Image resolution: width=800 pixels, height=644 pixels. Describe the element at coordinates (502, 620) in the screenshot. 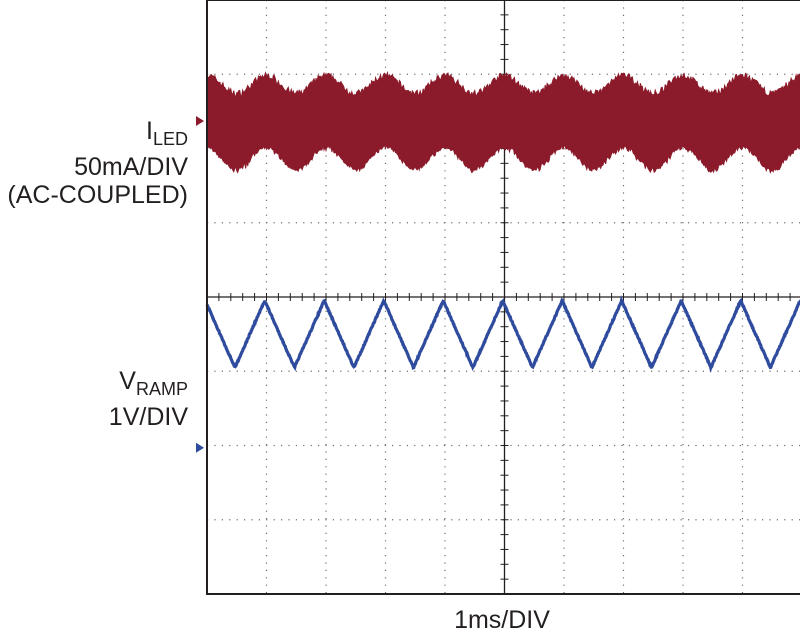

I see `x-axis-label: 1ms/DIV` at that location.